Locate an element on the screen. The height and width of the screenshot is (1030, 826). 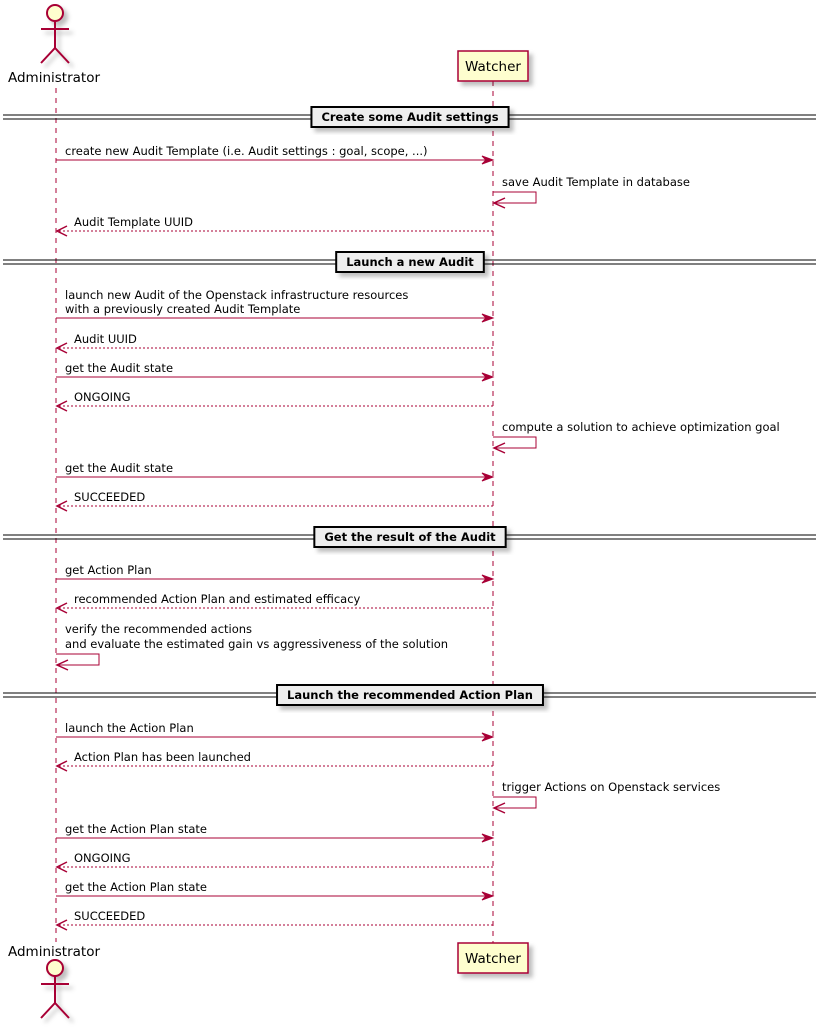
actor-administrator-bottom is located at coordinates (55, 989).